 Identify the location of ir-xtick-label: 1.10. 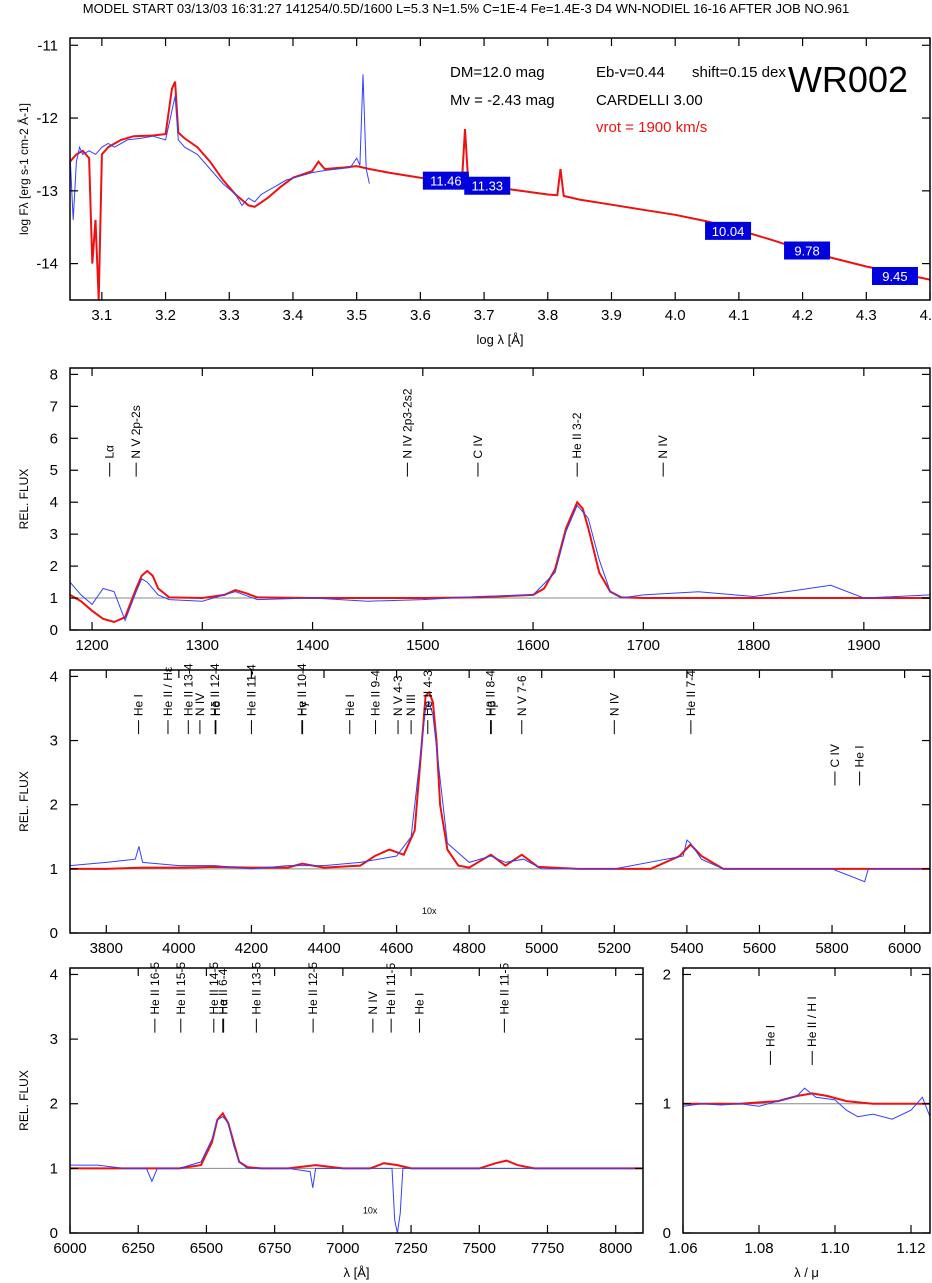
(834, 1248).